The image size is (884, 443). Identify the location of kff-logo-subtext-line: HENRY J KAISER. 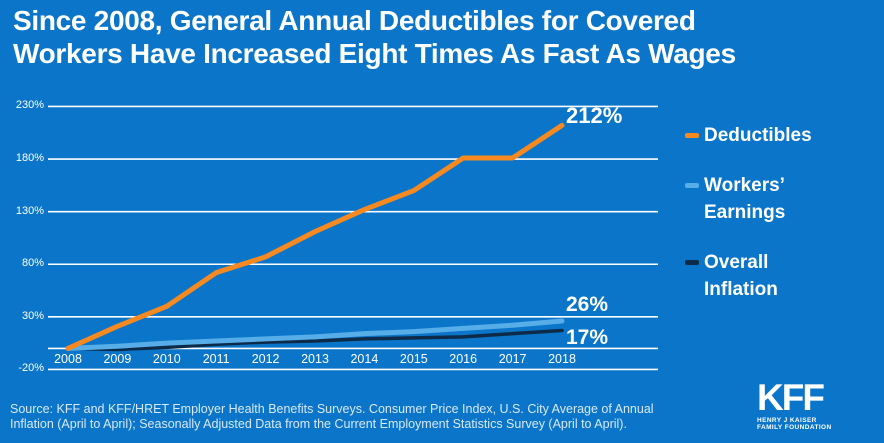
(787, 420).